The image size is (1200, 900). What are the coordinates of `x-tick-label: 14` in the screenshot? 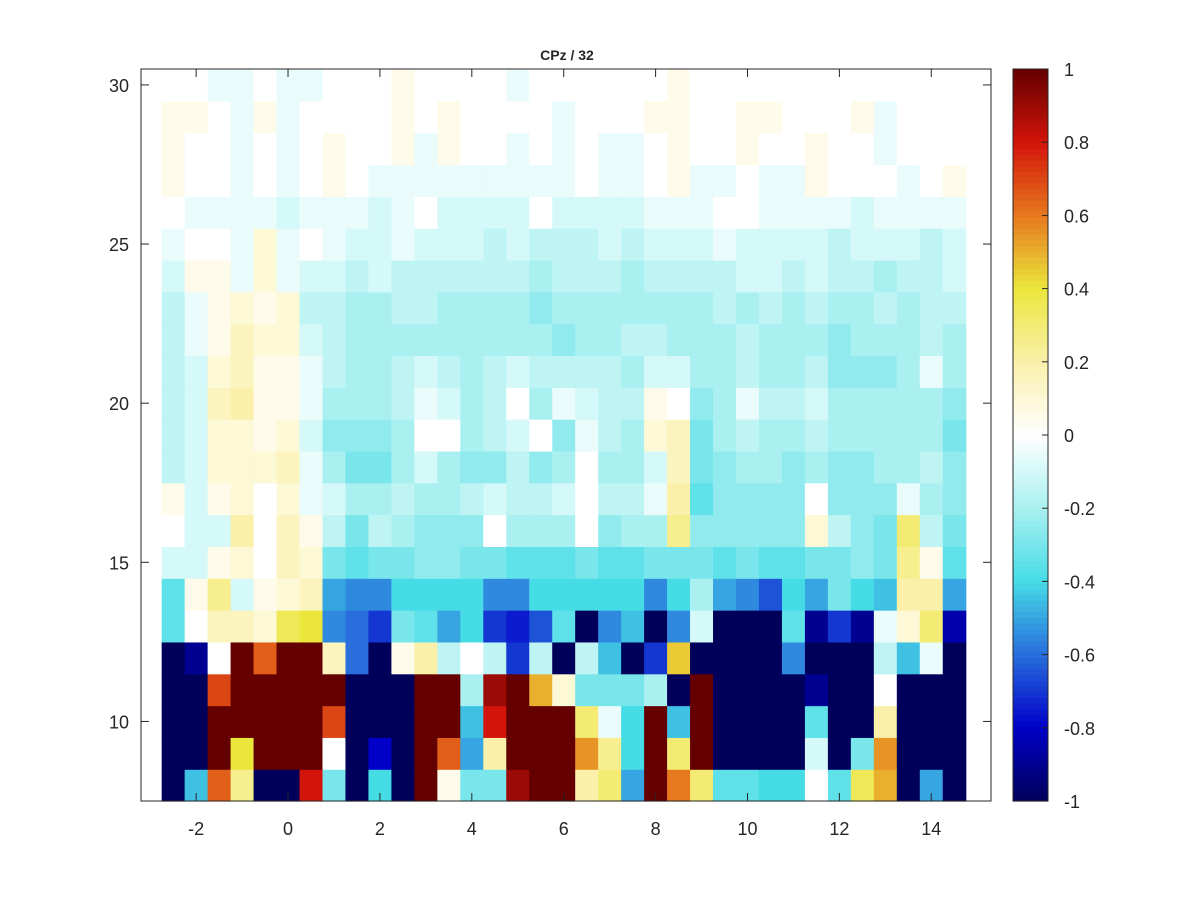 It's located at (931, 829).